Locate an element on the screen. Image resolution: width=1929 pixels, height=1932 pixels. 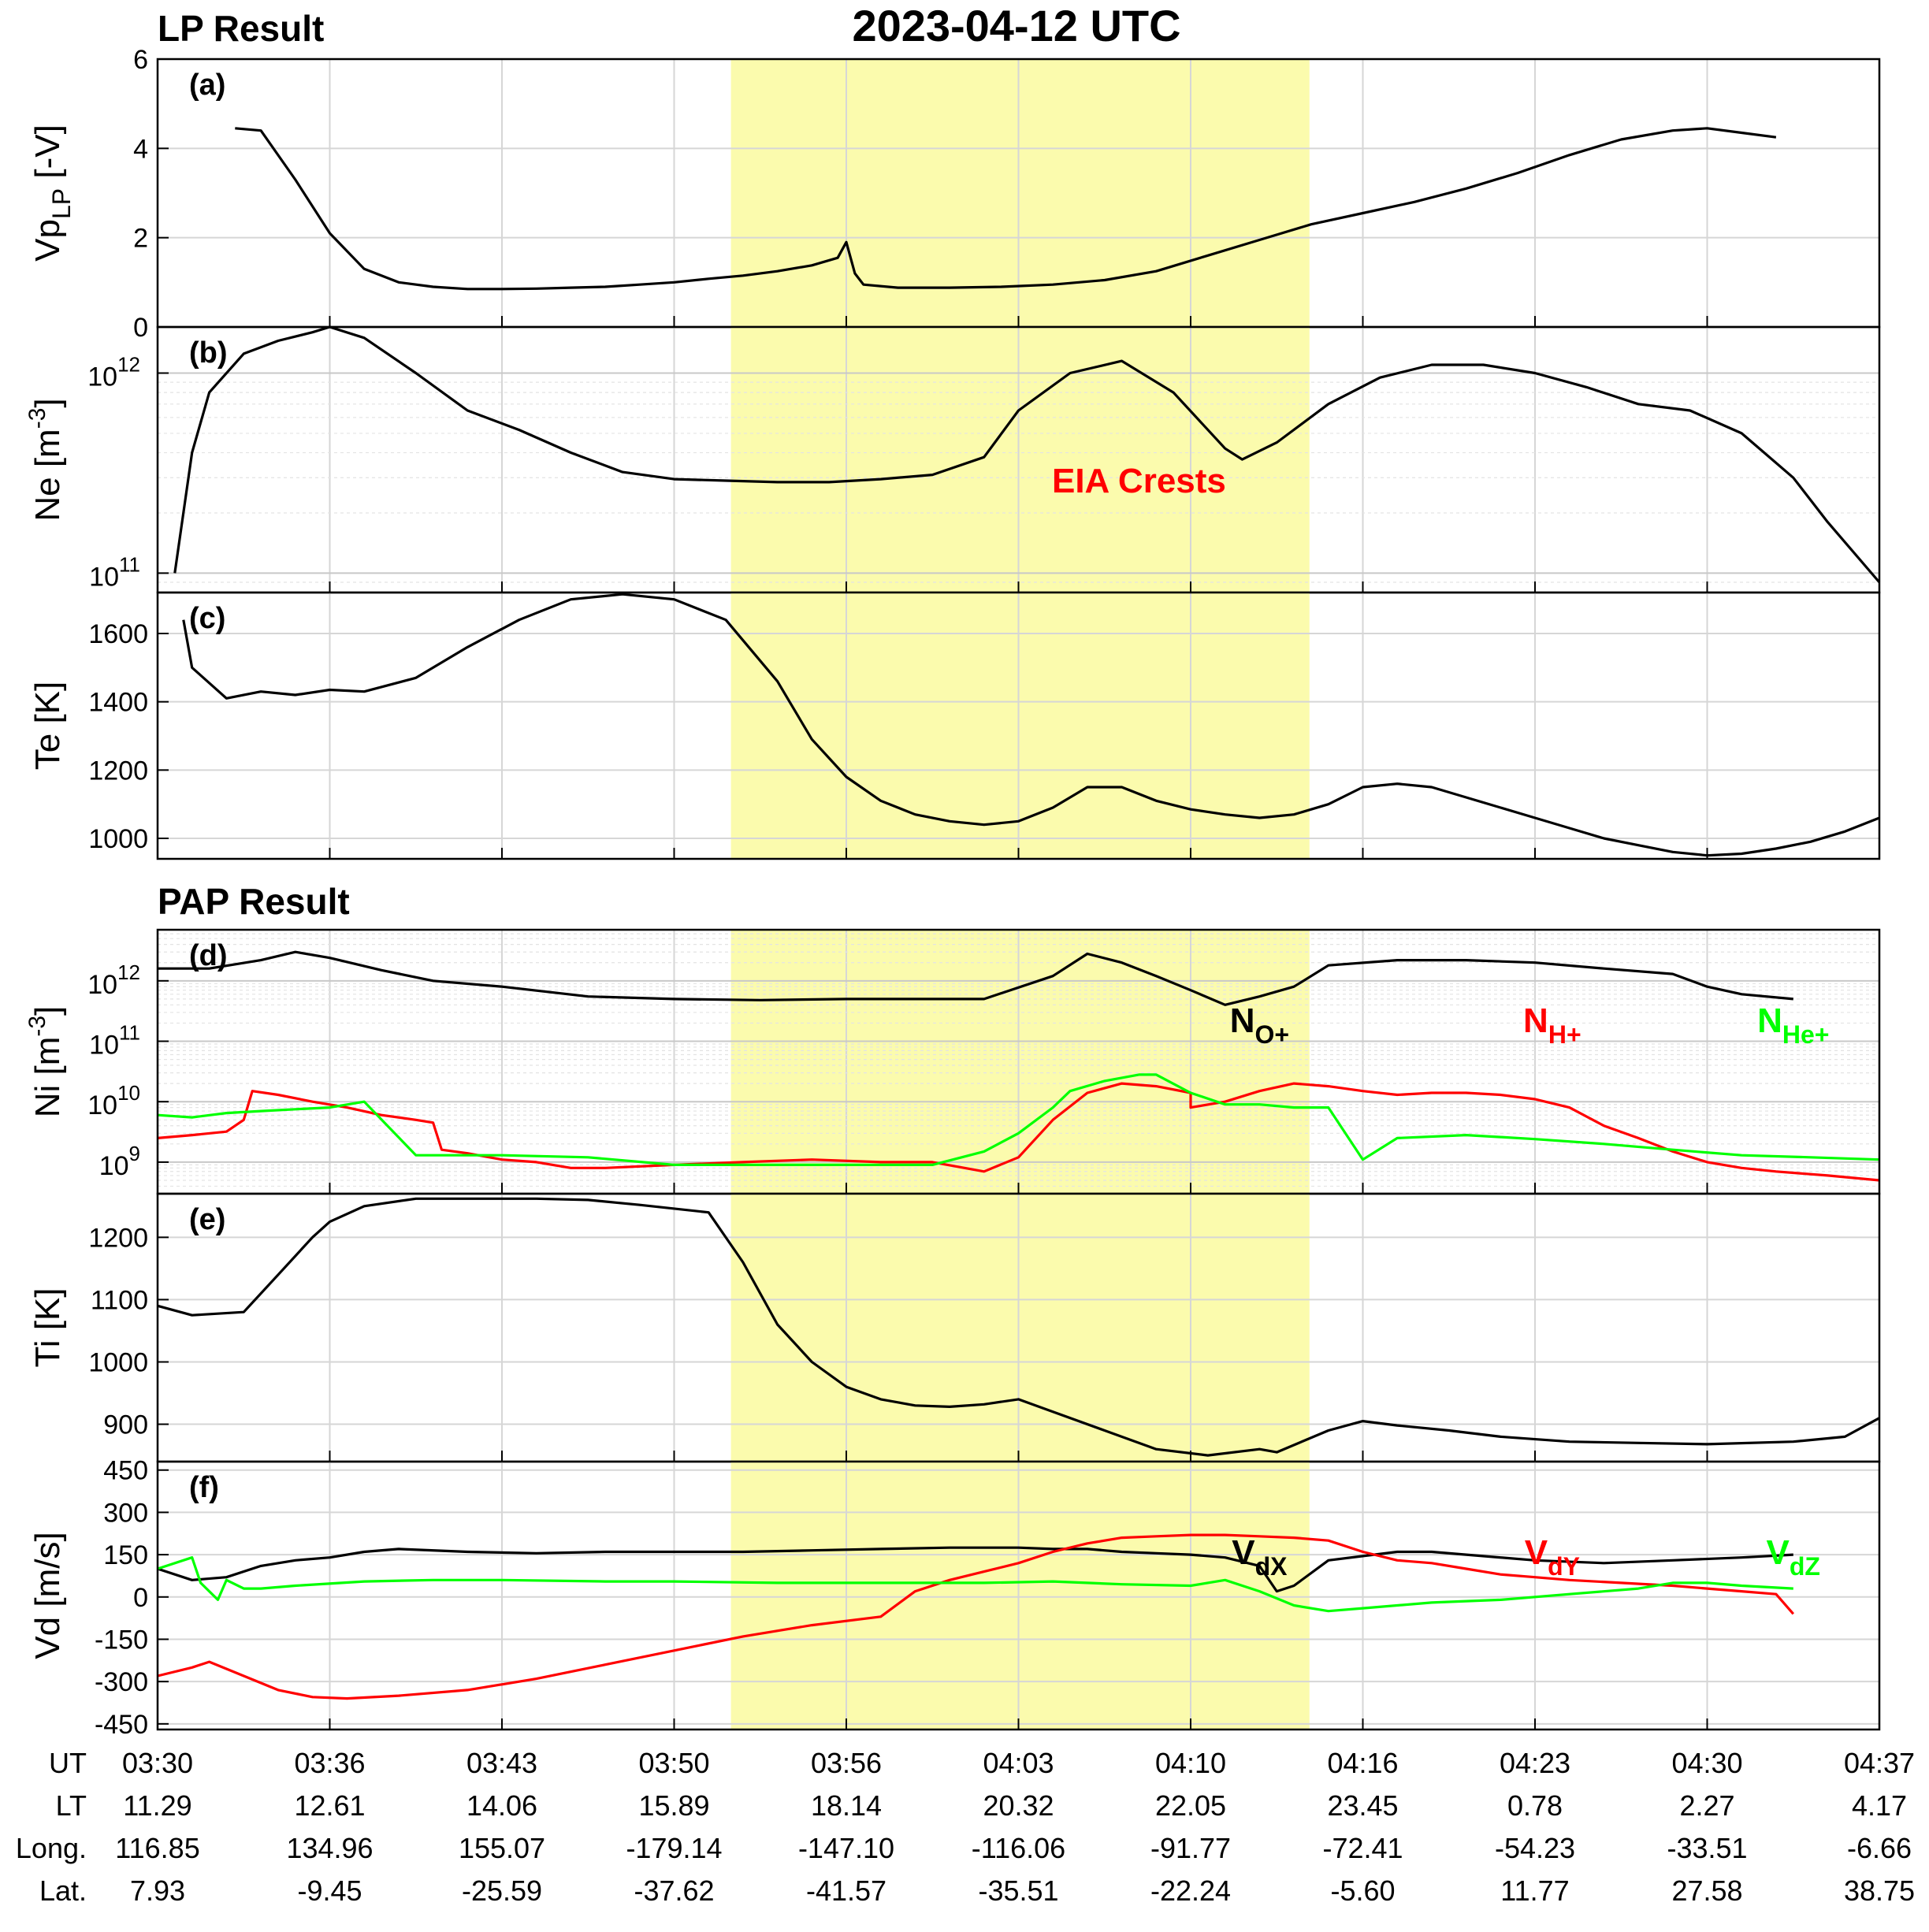
x-tick-label-ut: 04:30 is located at coordinates (1706, 1763).